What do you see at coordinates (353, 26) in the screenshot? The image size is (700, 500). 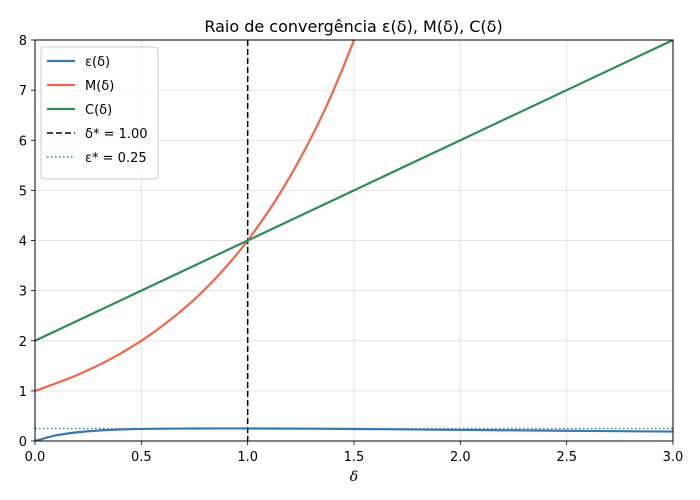 I see `chart-title: Raio de convergência ε(δ), M(δ), C(δ)` at bounding box center [353, 26].